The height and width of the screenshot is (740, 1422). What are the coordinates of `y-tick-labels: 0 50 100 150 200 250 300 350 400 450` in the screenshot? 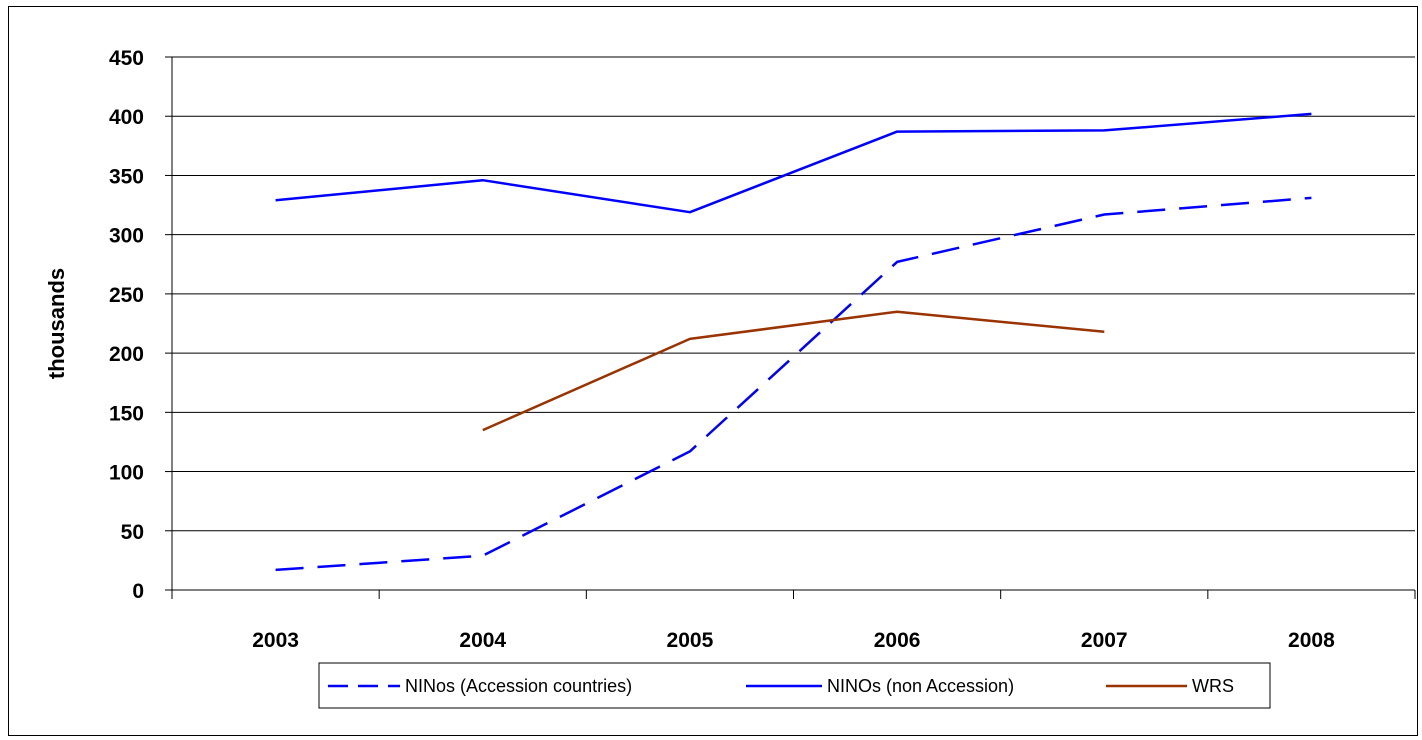 It's located at (126, 325).